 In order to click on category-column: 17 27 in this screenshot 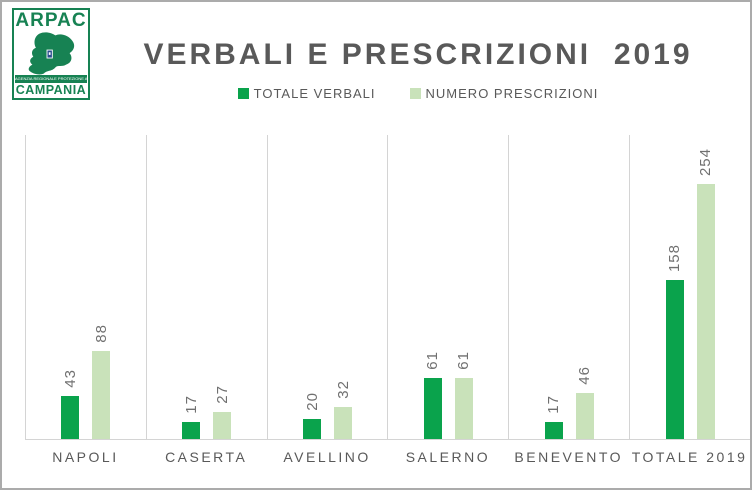, I will do `click(206, 287)`.